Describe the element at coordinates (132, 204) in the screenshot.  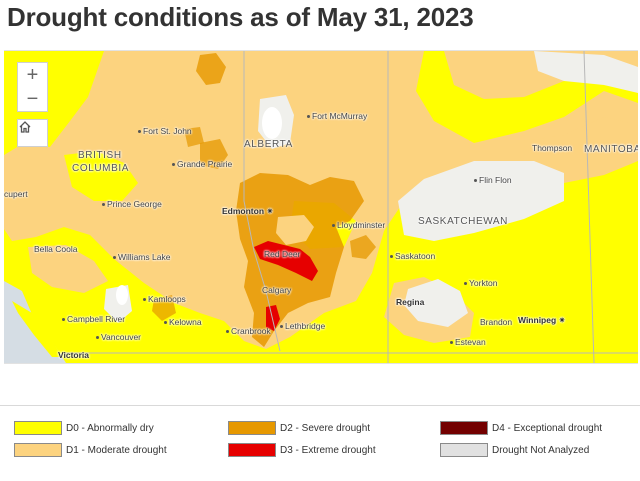
I see `place-label: Prince George` at that location.